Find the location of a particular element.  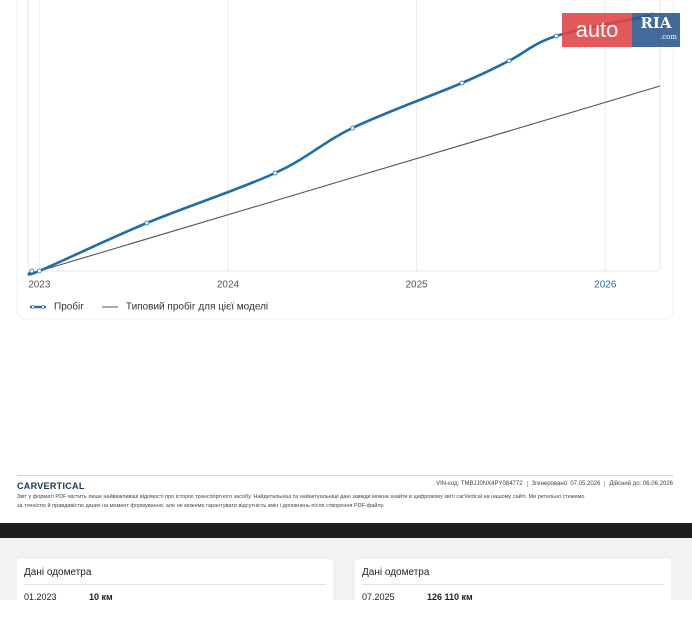

odometer-card: Дані одометра 01.2023 10 км is located at coordinates (175, 589).